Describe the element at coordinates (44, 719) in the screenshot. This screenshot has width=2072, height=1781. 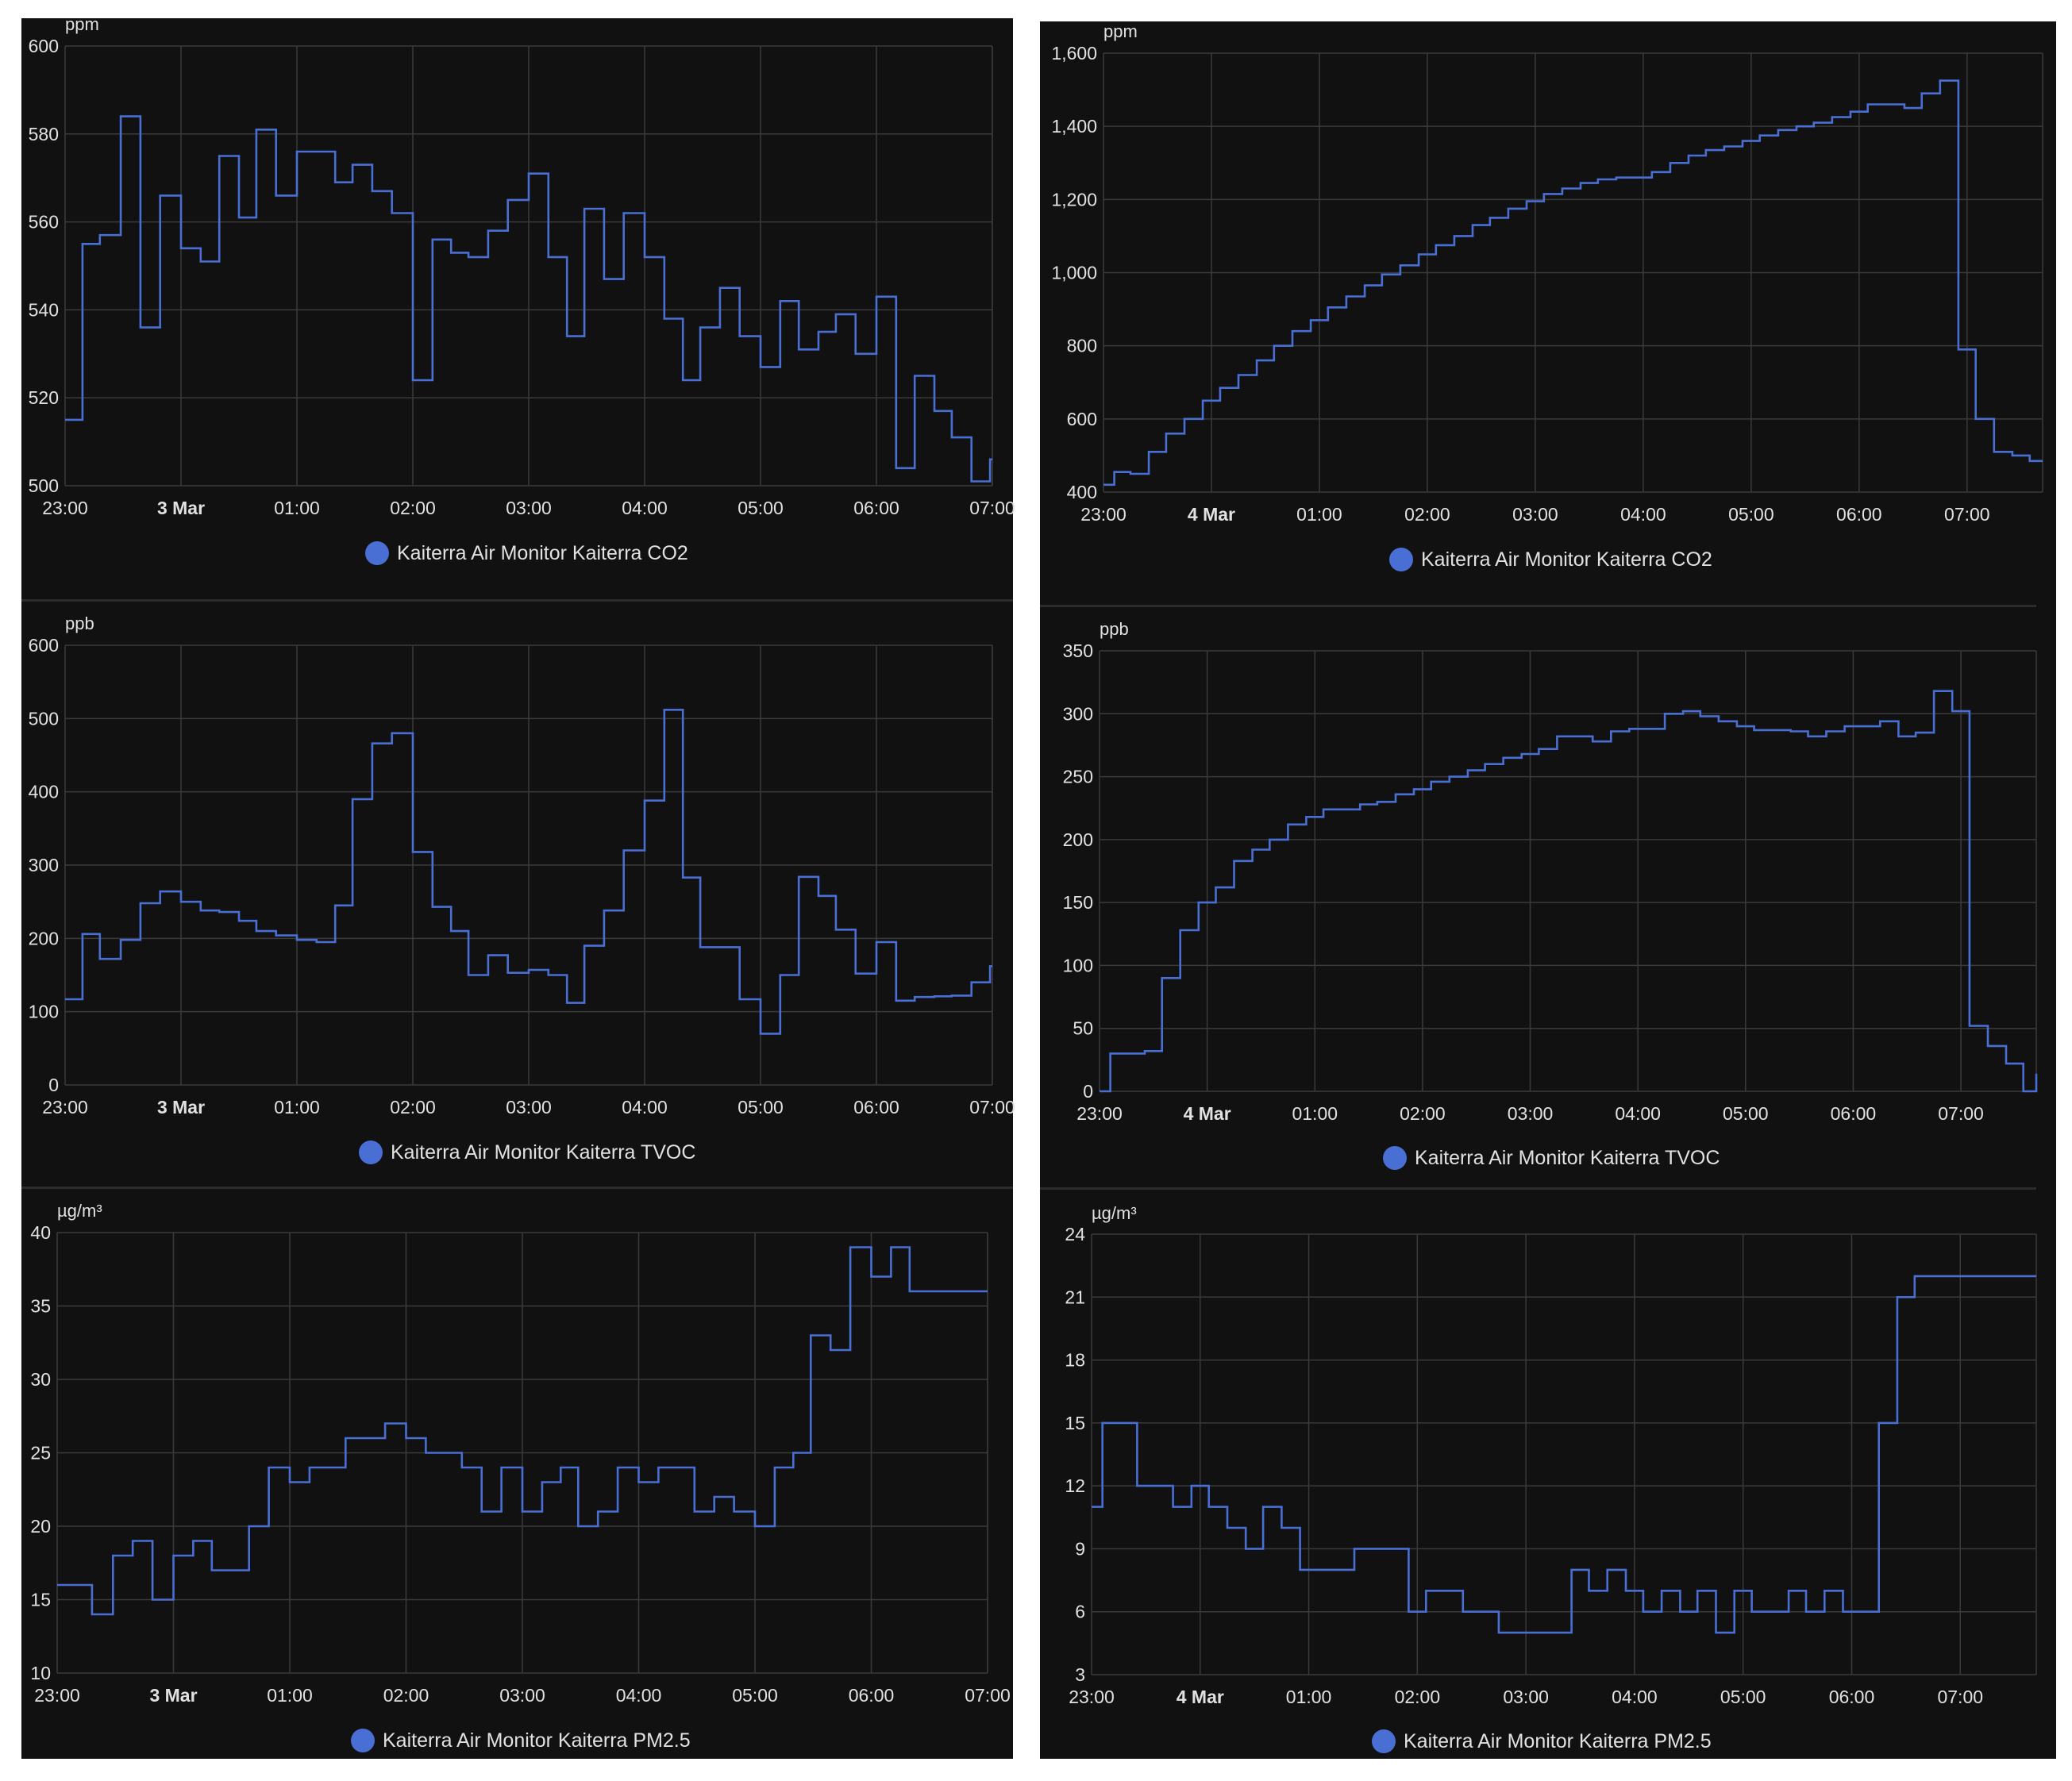
I see `left-tvoc-y-tick-label: 500` at that location.